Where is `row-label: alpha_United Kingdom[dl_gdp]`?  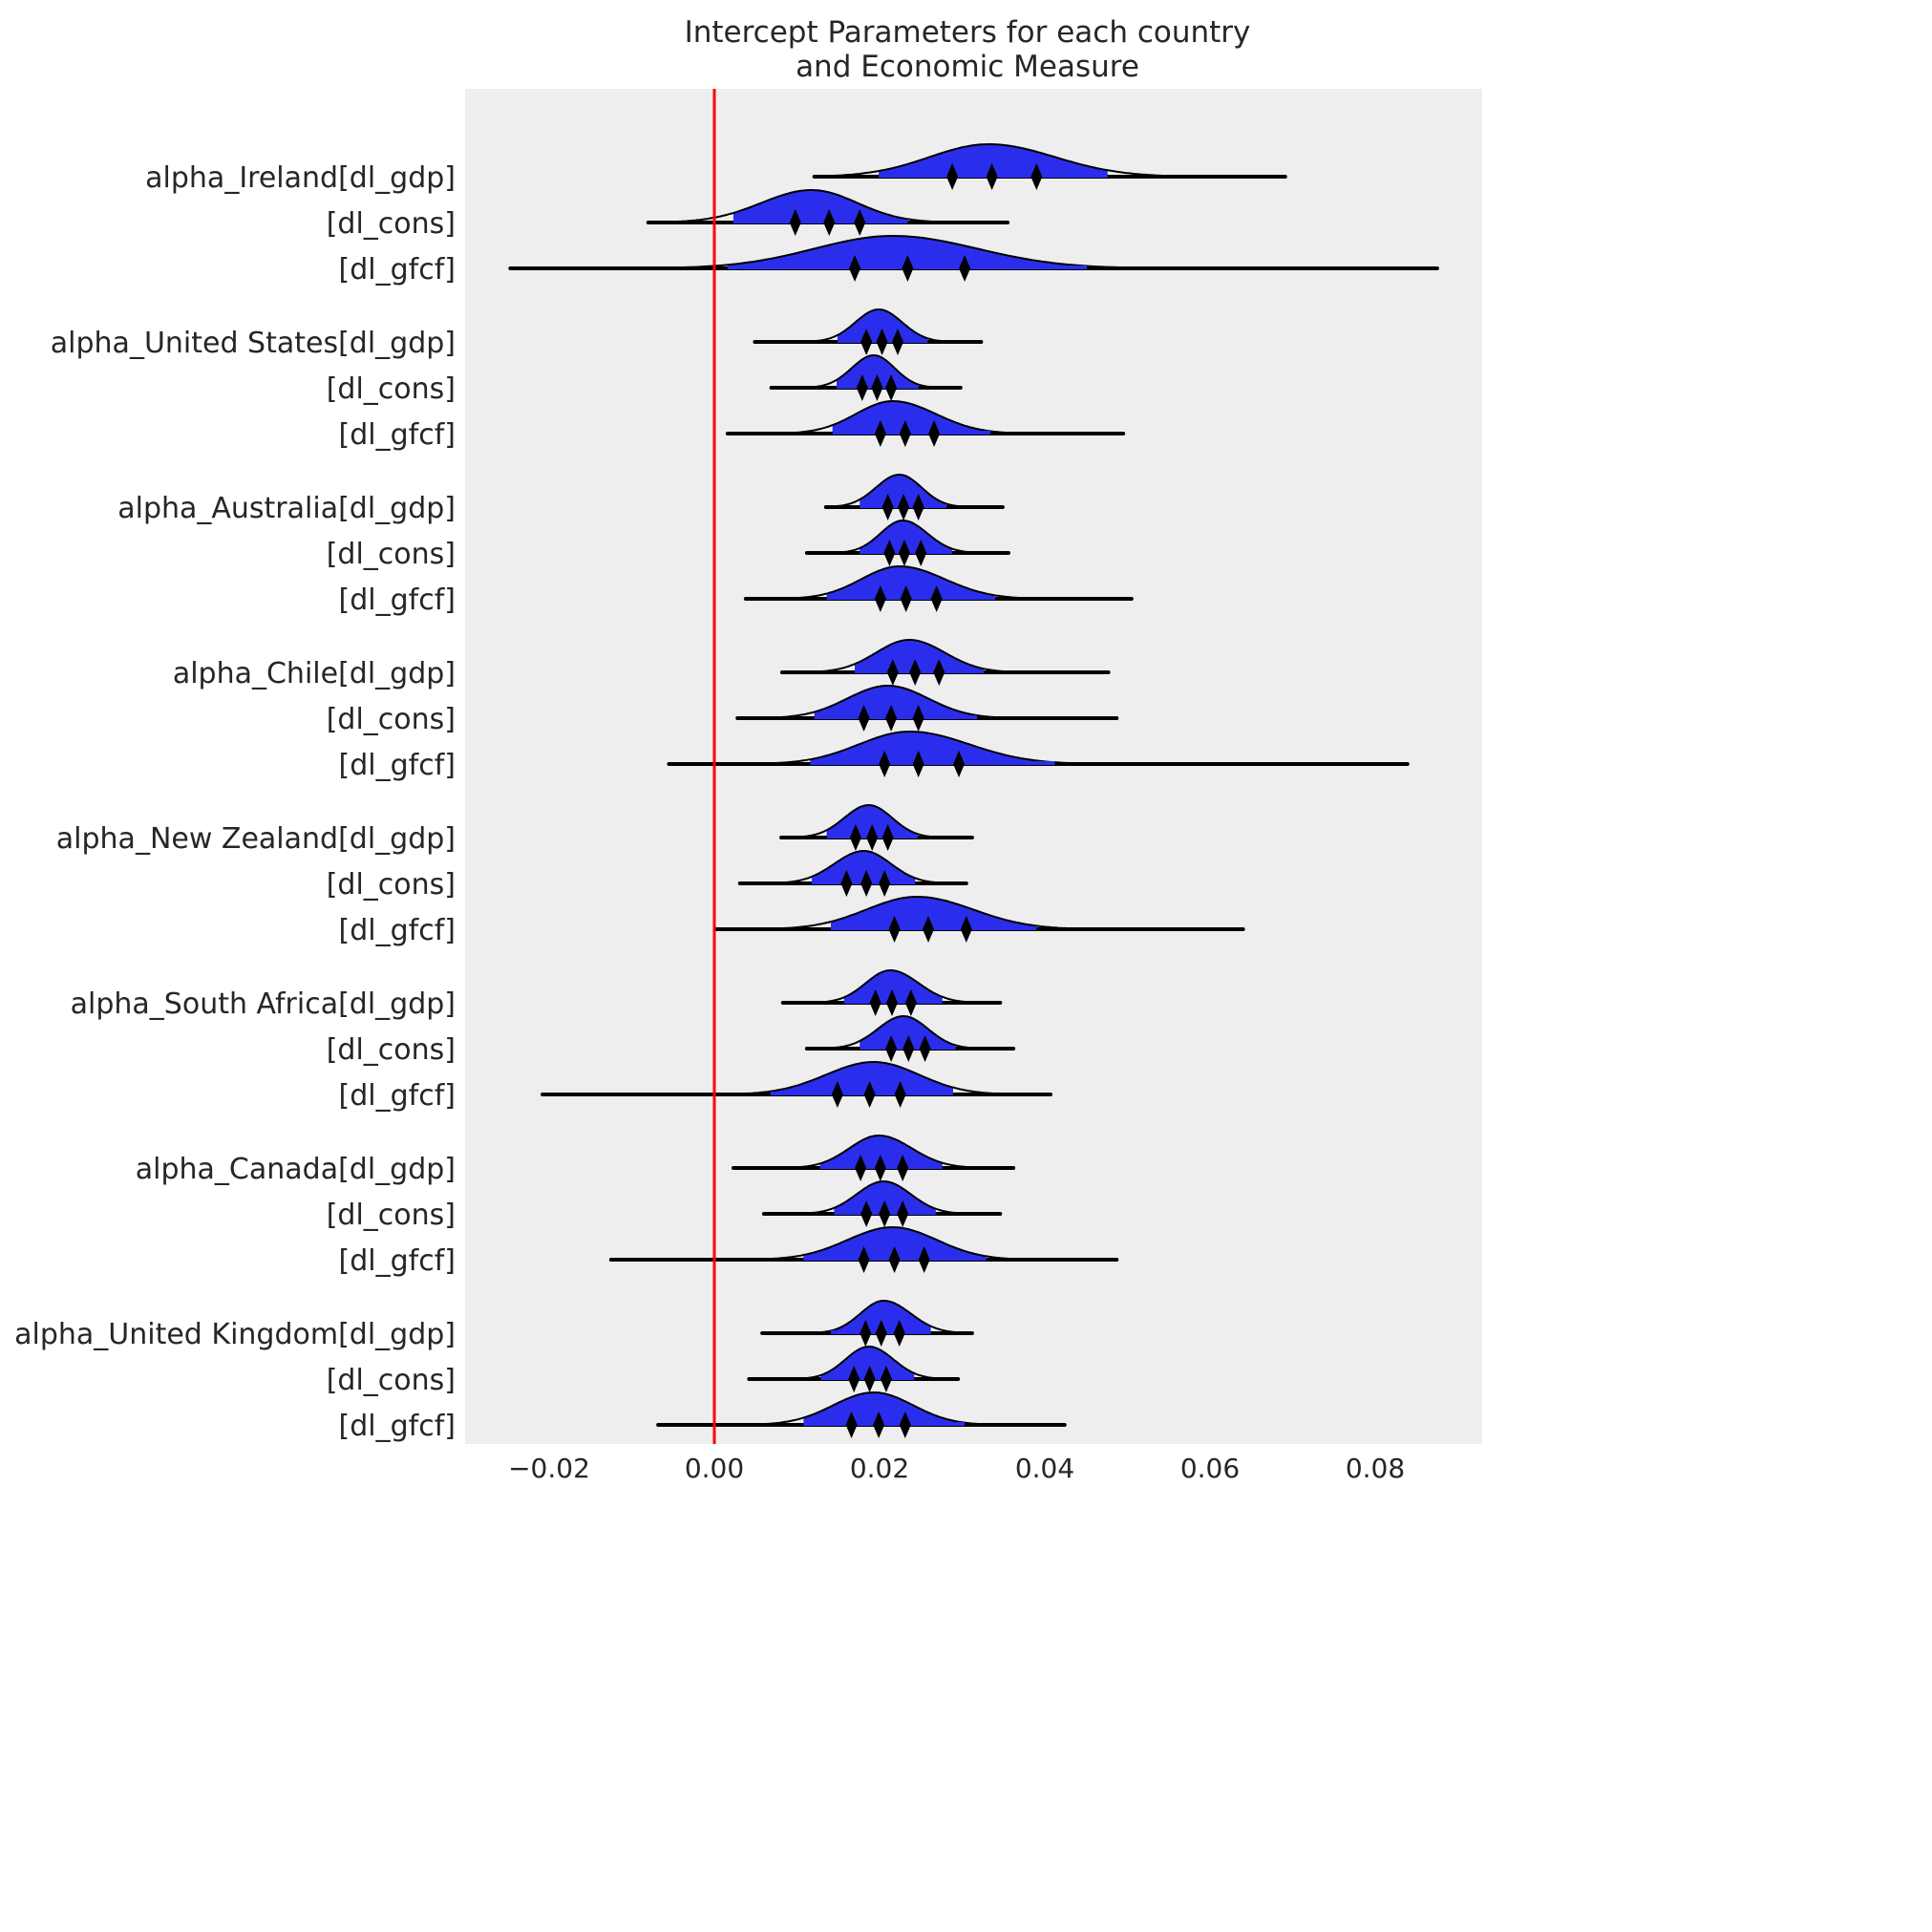 row-label: alpha_United Kingdom[dl_gdp] is located at coordinates (235, 1334).